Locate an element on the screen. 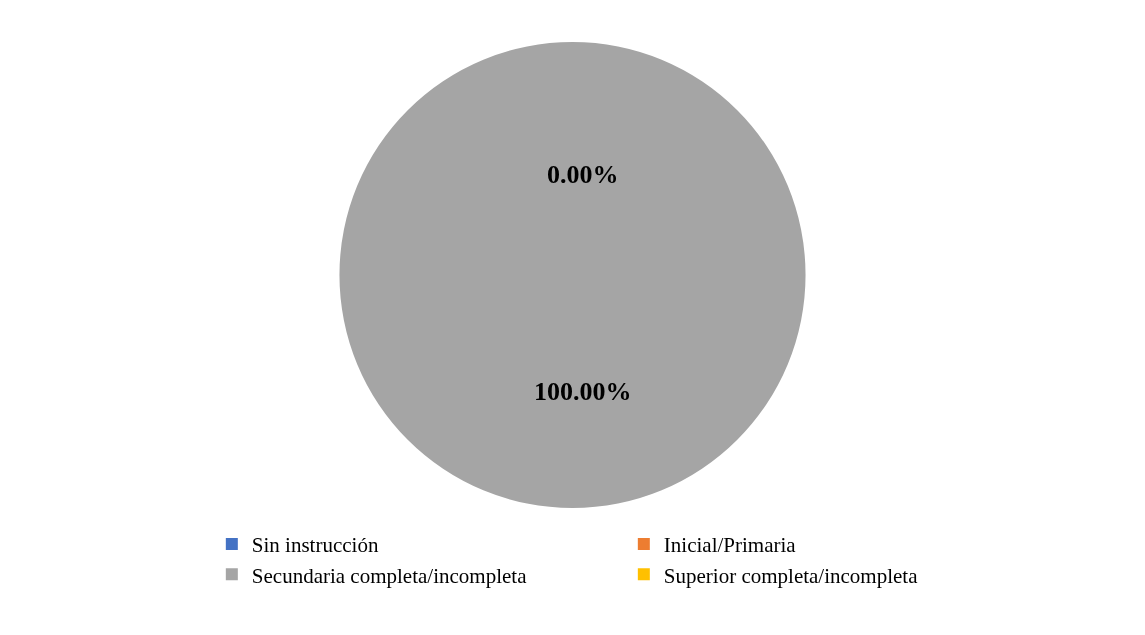  legend-label: Inicial/Primaria is located at coordinates (730, 545).